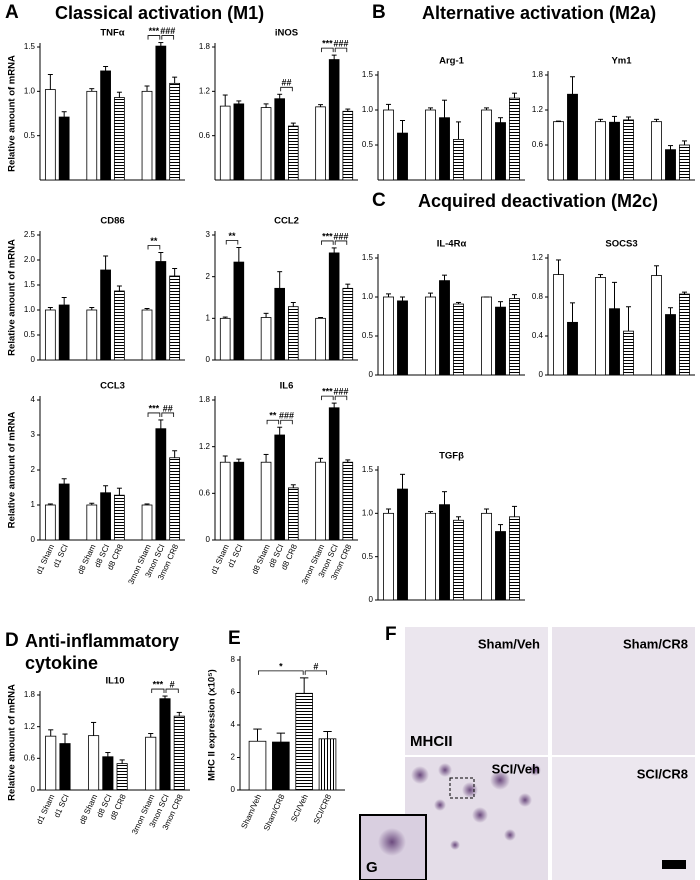 The image size is (700, 880). What do you see at coordinates (462, 788) in the screenshot?
I see `zoom-box` at bounding box center [462, 788].